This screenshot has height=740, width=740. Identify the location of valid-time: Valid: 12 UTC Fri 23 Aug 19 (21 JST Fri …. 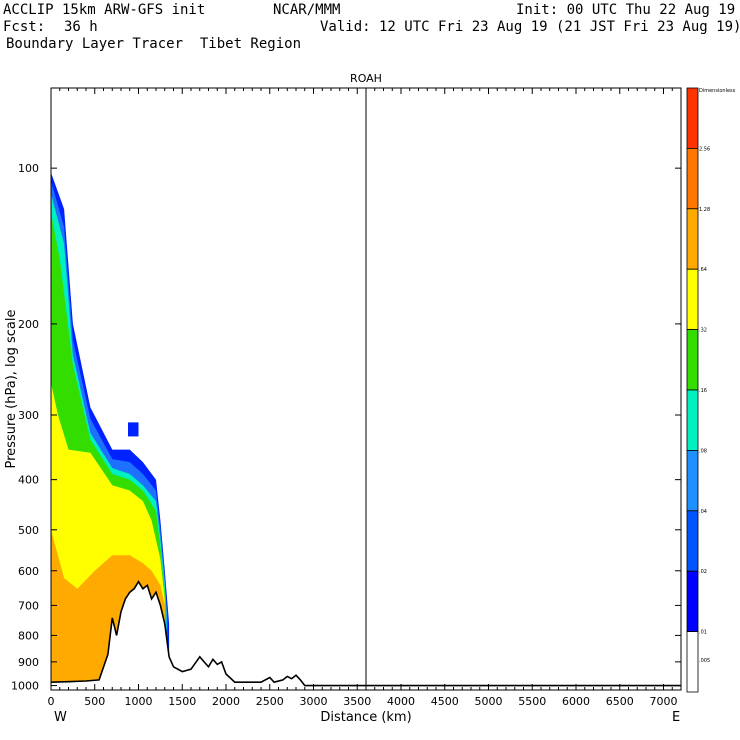
(530, 27).